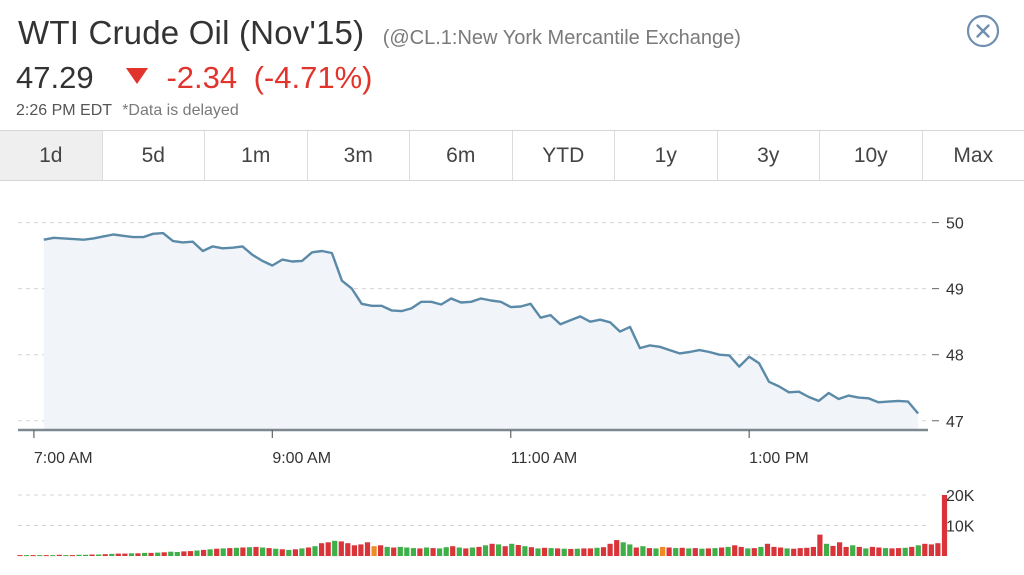 The width and height of the screenshot is (1024, 575). Describe the element at coordinates (955, 422) in the screenshot. I see `price-y-tick-label: 47` at that location.